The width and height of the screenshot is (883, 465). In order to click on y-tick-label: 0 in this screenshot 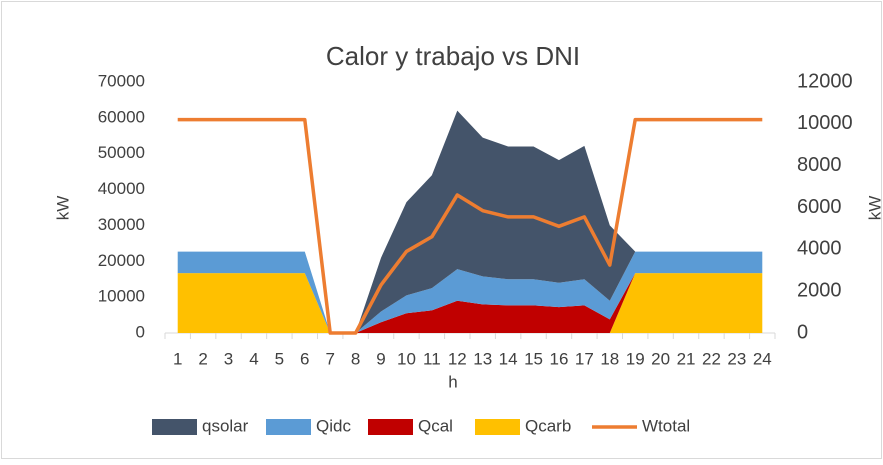, I will do `click(140, 331)`.